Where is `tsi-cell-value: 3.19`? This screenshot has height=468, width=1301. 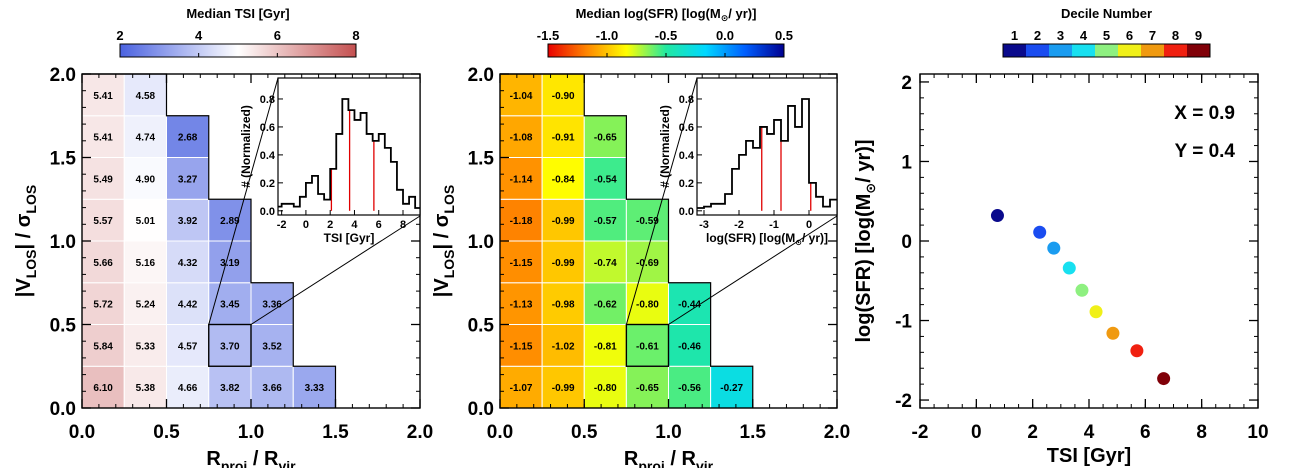 tsi-cell-value: 3.19 is located at coordinates (230, 263).